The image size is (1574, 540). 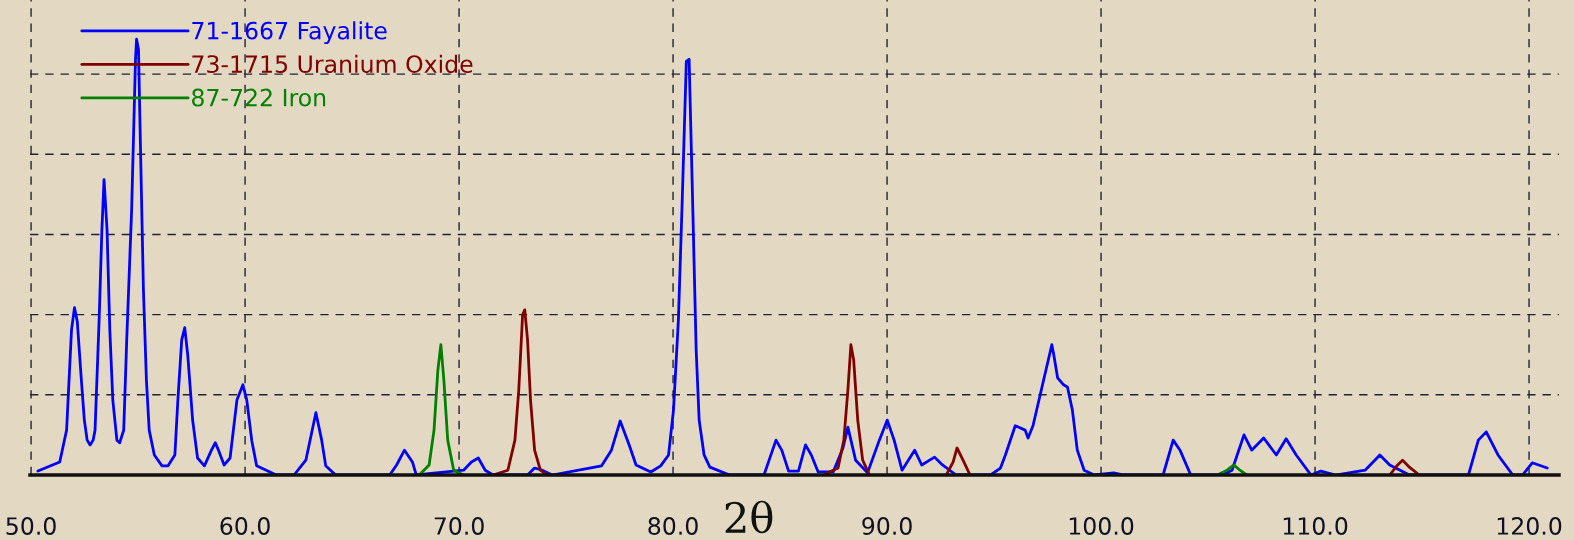 What do you see at coordinates (673, 526) in the screenshot?
I see `x-tick-label: 80.0` at bounding box center [673, 526].